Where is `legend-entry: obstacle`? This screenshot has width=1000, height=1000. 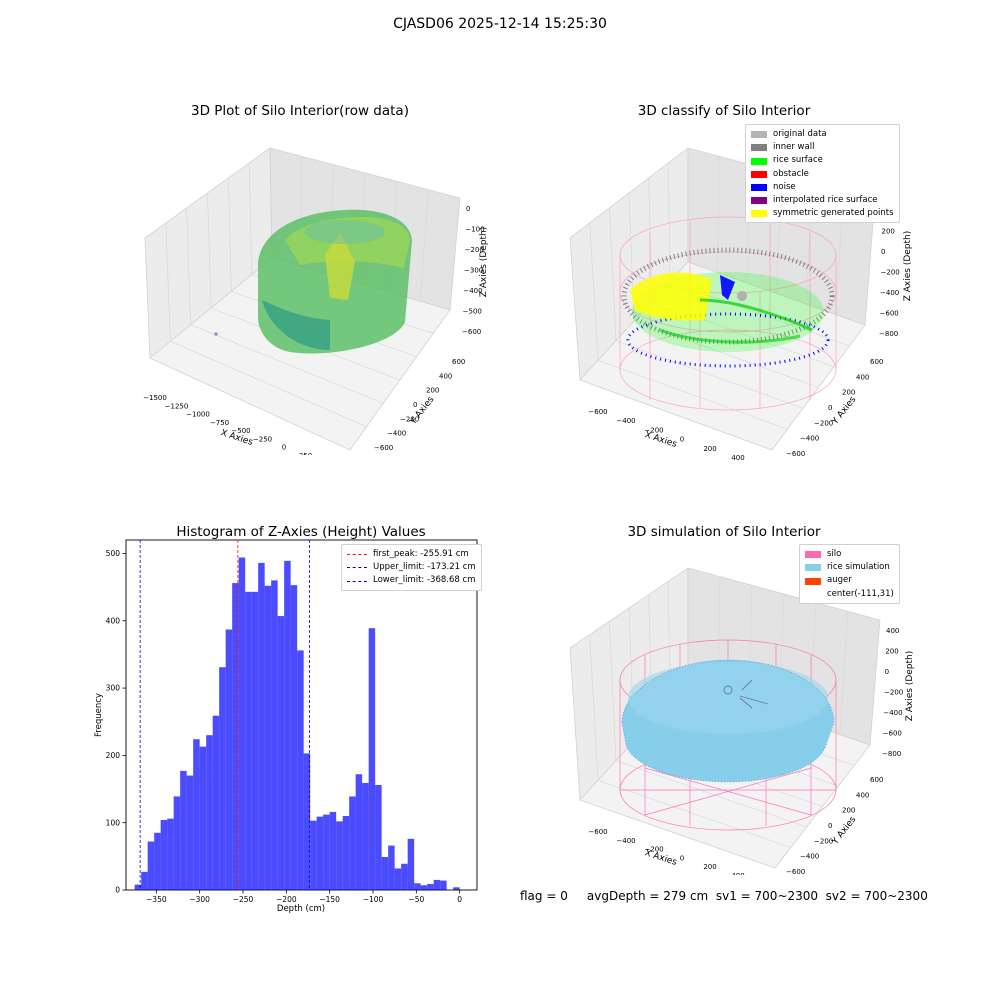
legend-entry: obstacle is located at coordinates (822, 174).